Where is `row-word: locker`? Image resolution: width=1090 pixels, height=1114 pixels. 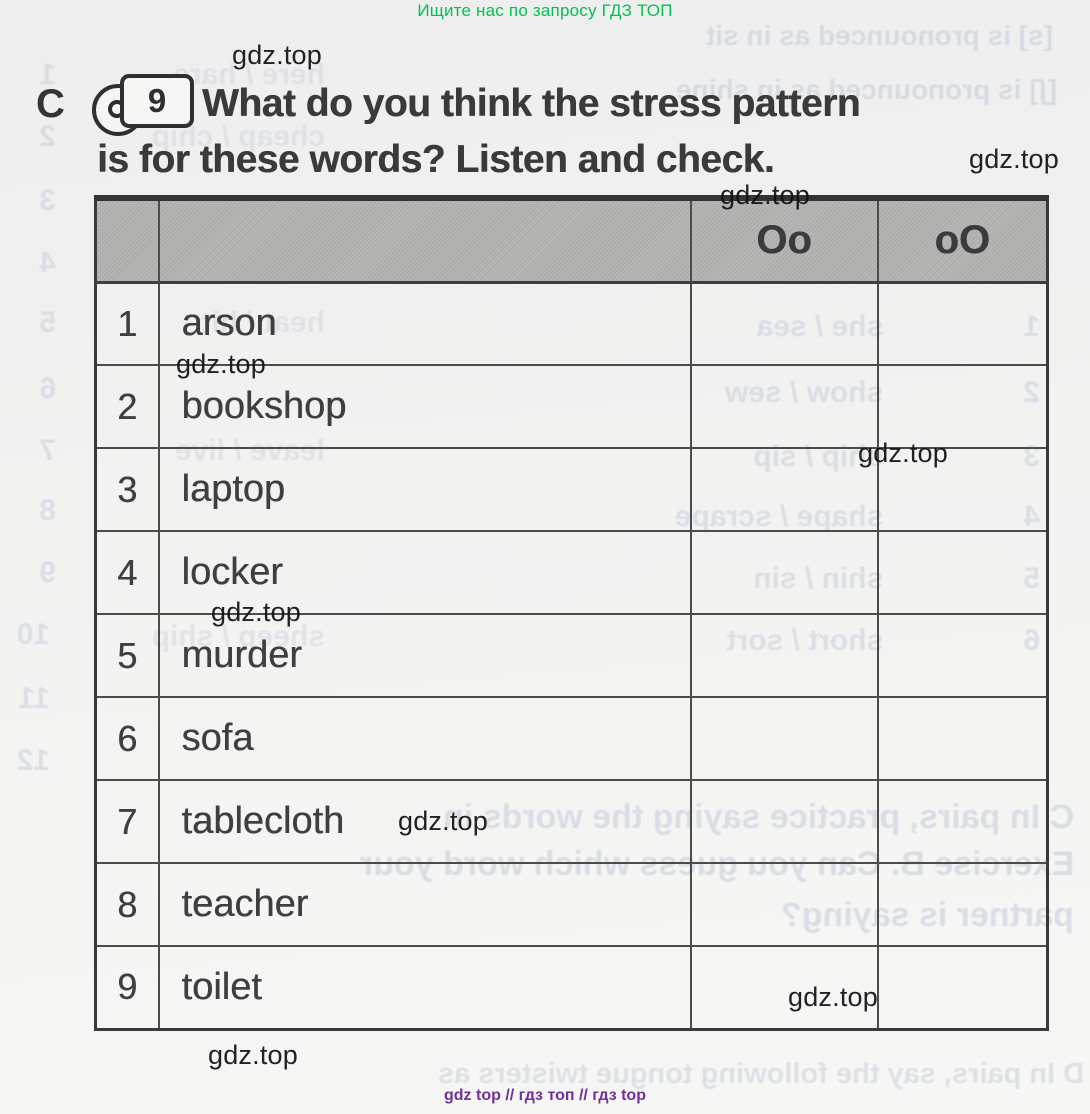
row-word: locker is located at coordinates (424, 572).